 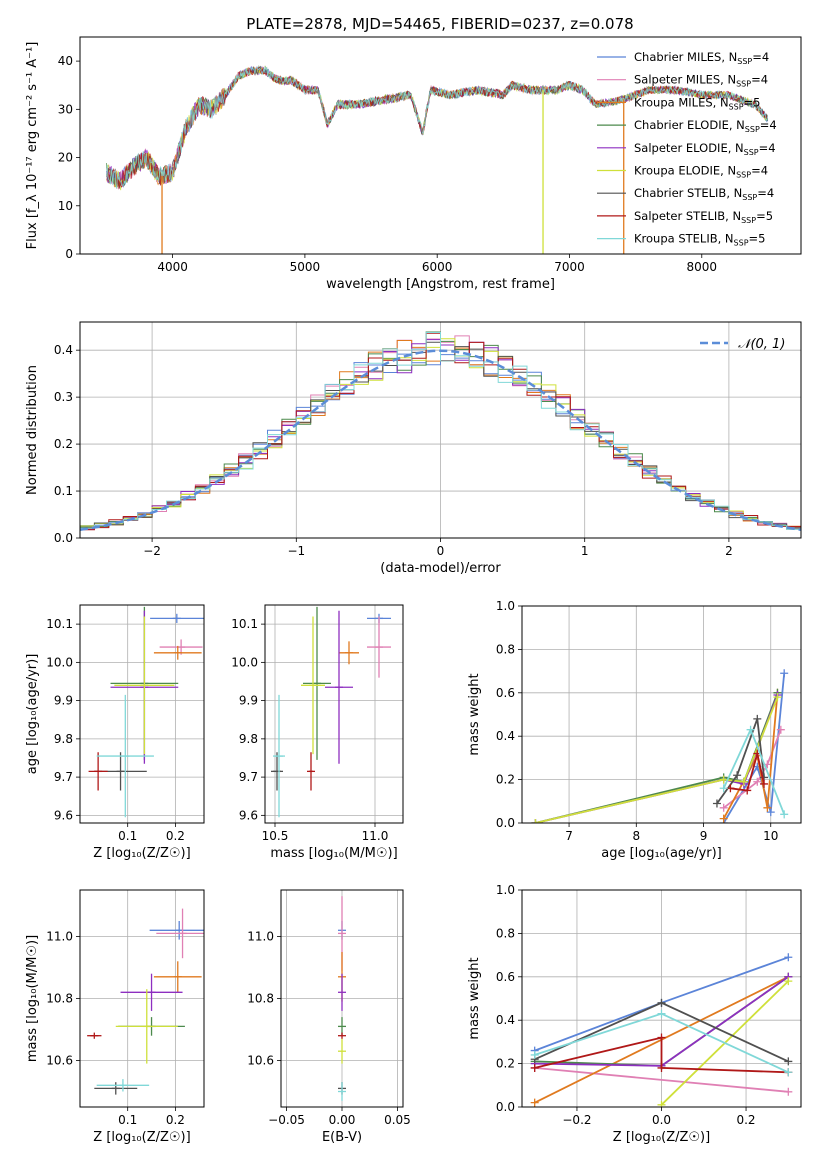 I want to click on legend-entry: Salpeter ELODIE, NSSP=4, so click(x=705, y=149).